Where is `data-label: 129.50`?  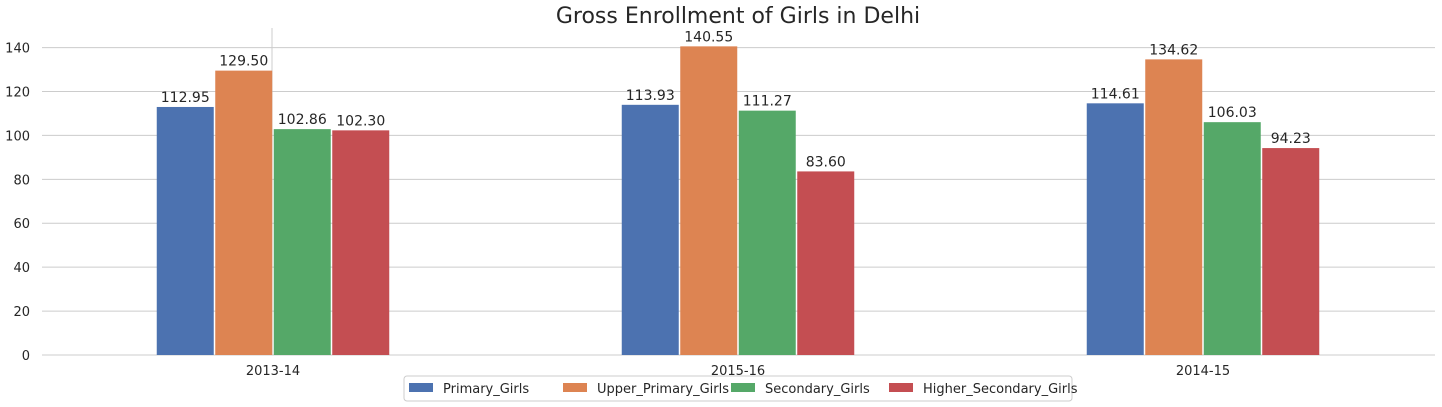 data-label: 129.50 is located at coordinates (243, 62).